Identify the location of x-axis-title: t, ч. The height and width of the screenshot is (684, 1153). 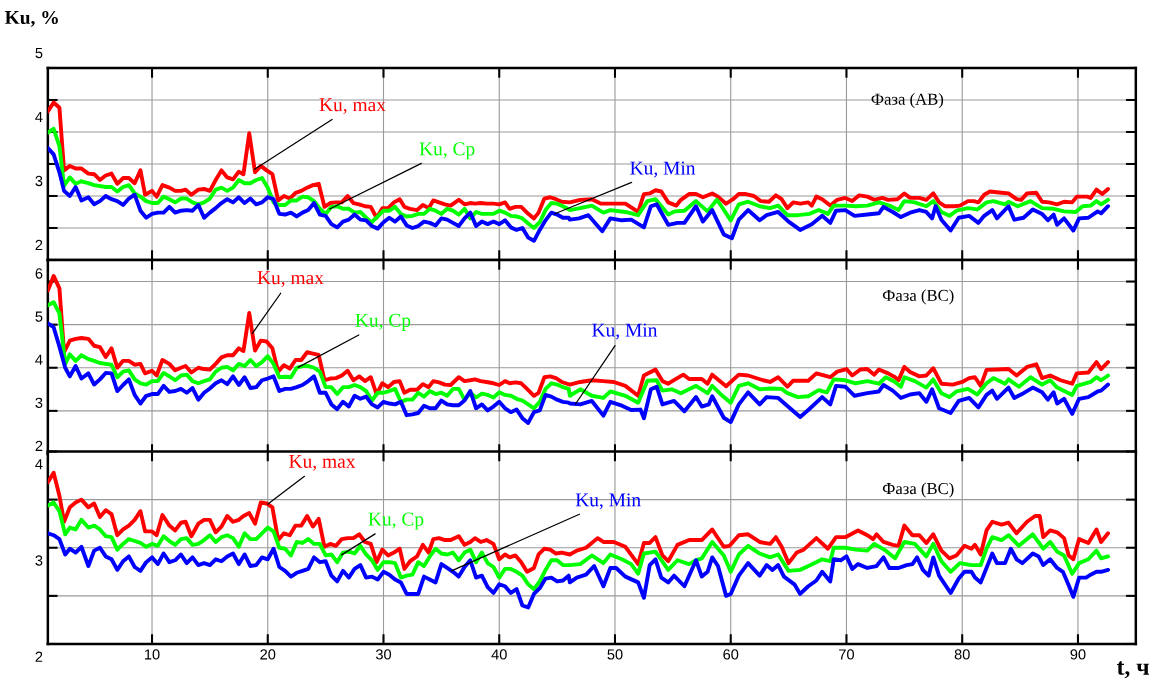
(1132, 670).